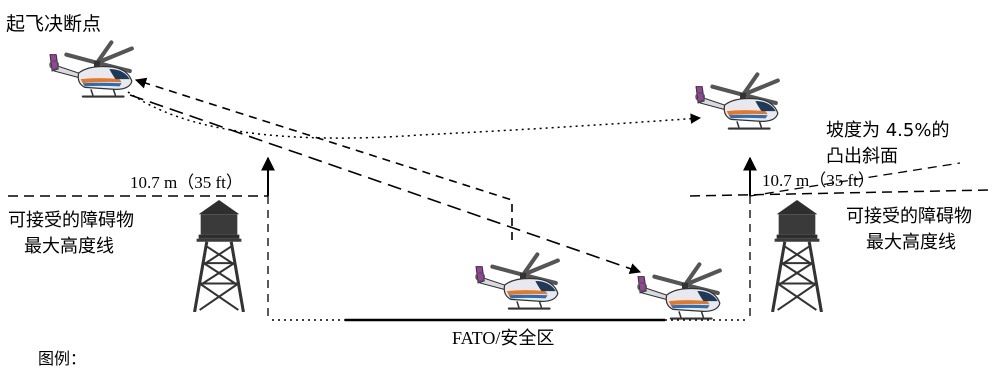  I want to click on slope-line, so click(855, 179).